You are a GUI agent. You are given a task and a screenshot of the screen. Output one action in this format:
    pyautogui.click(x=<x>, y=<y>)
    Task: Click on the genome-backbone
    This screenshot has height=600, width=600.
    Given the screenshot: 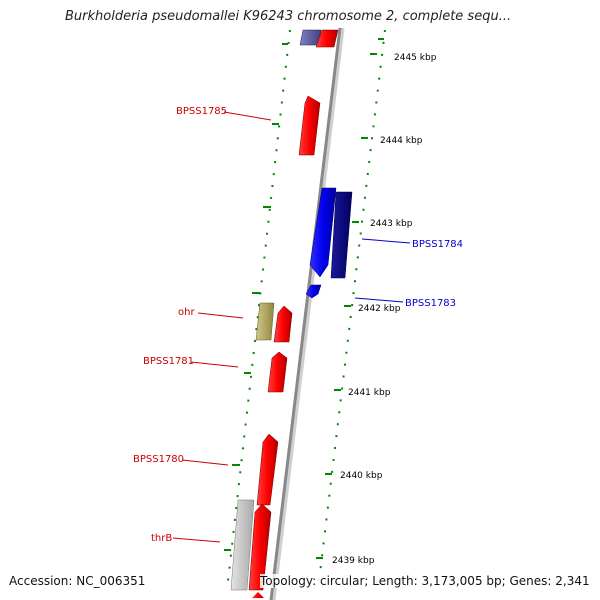 What is the action you would take?
    pyautogui.click(x=305, y=313)
    